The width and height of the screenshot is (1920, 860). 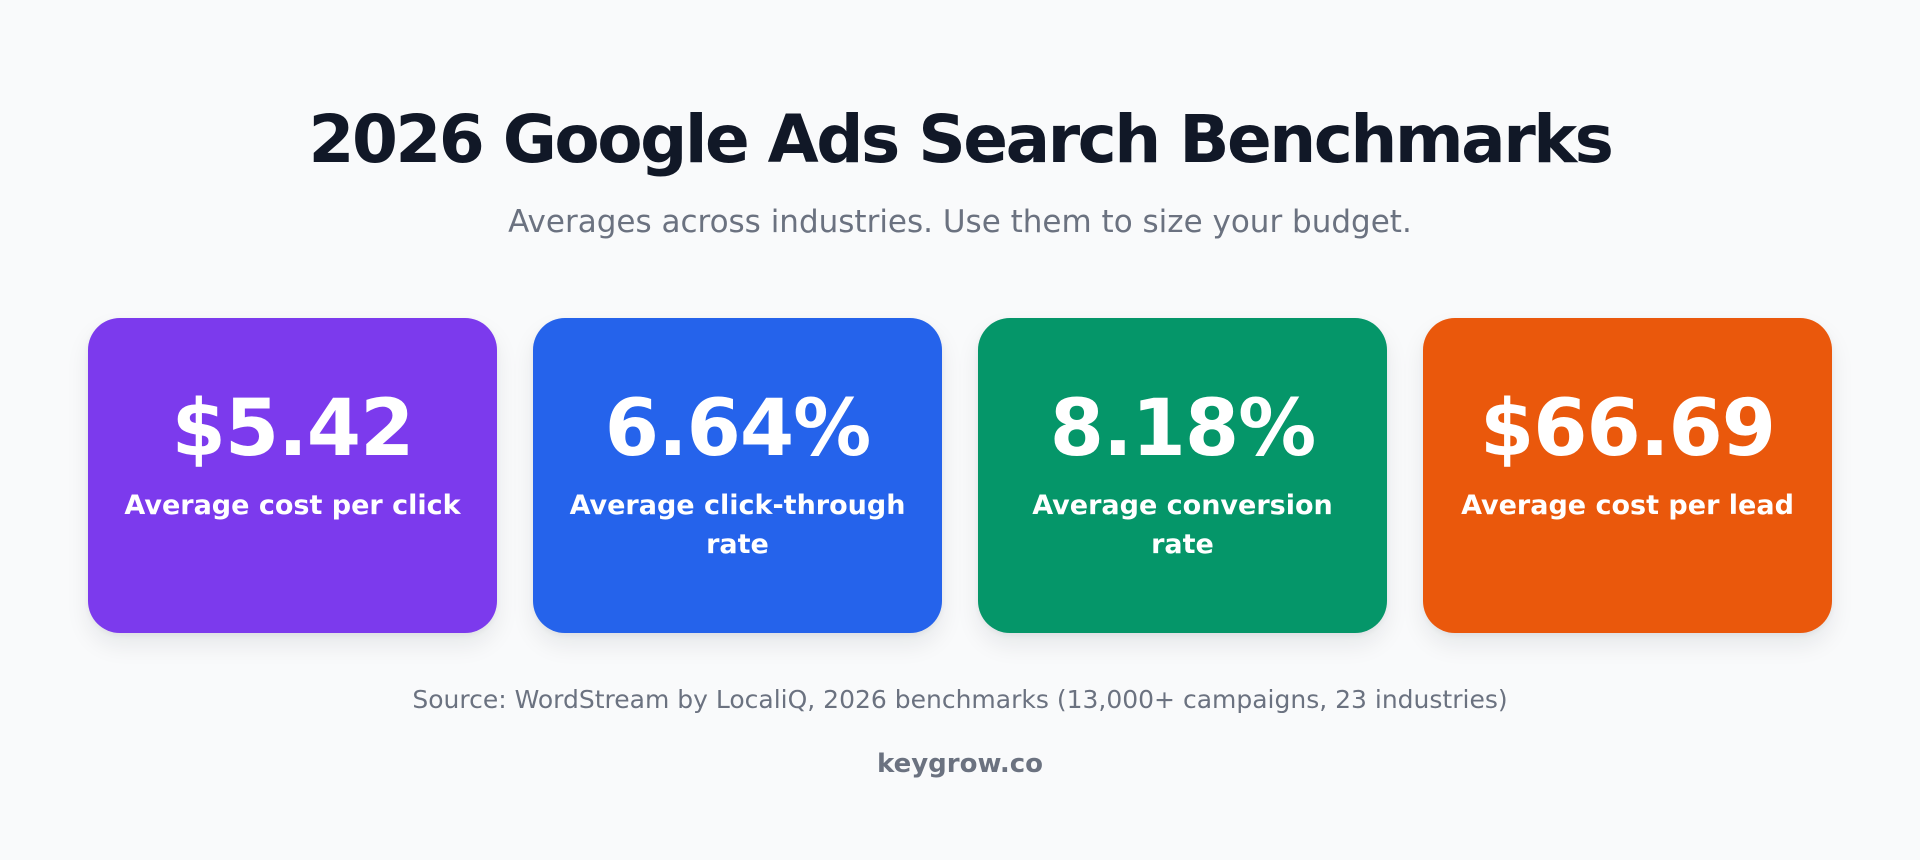 What do you see at coordinates (737, 475) in the screenshot?
I see `benchmark-card-ctr: 6.64% Average click-through rate` at bounding box center [737, 475].